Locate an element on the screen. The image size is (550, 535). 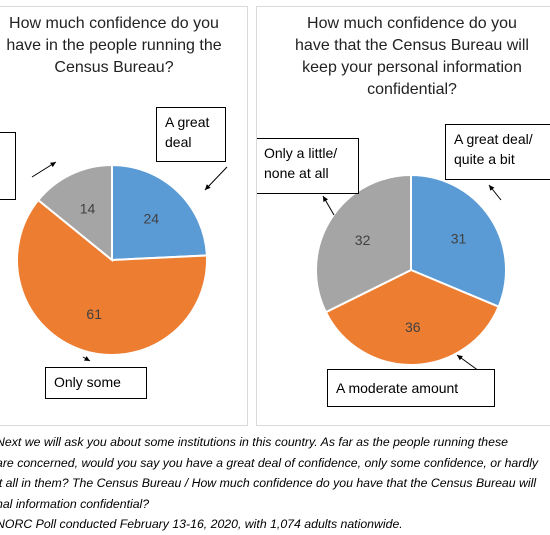
left-pie-chart: 24 61 14 is located at coordinates (122, 261).